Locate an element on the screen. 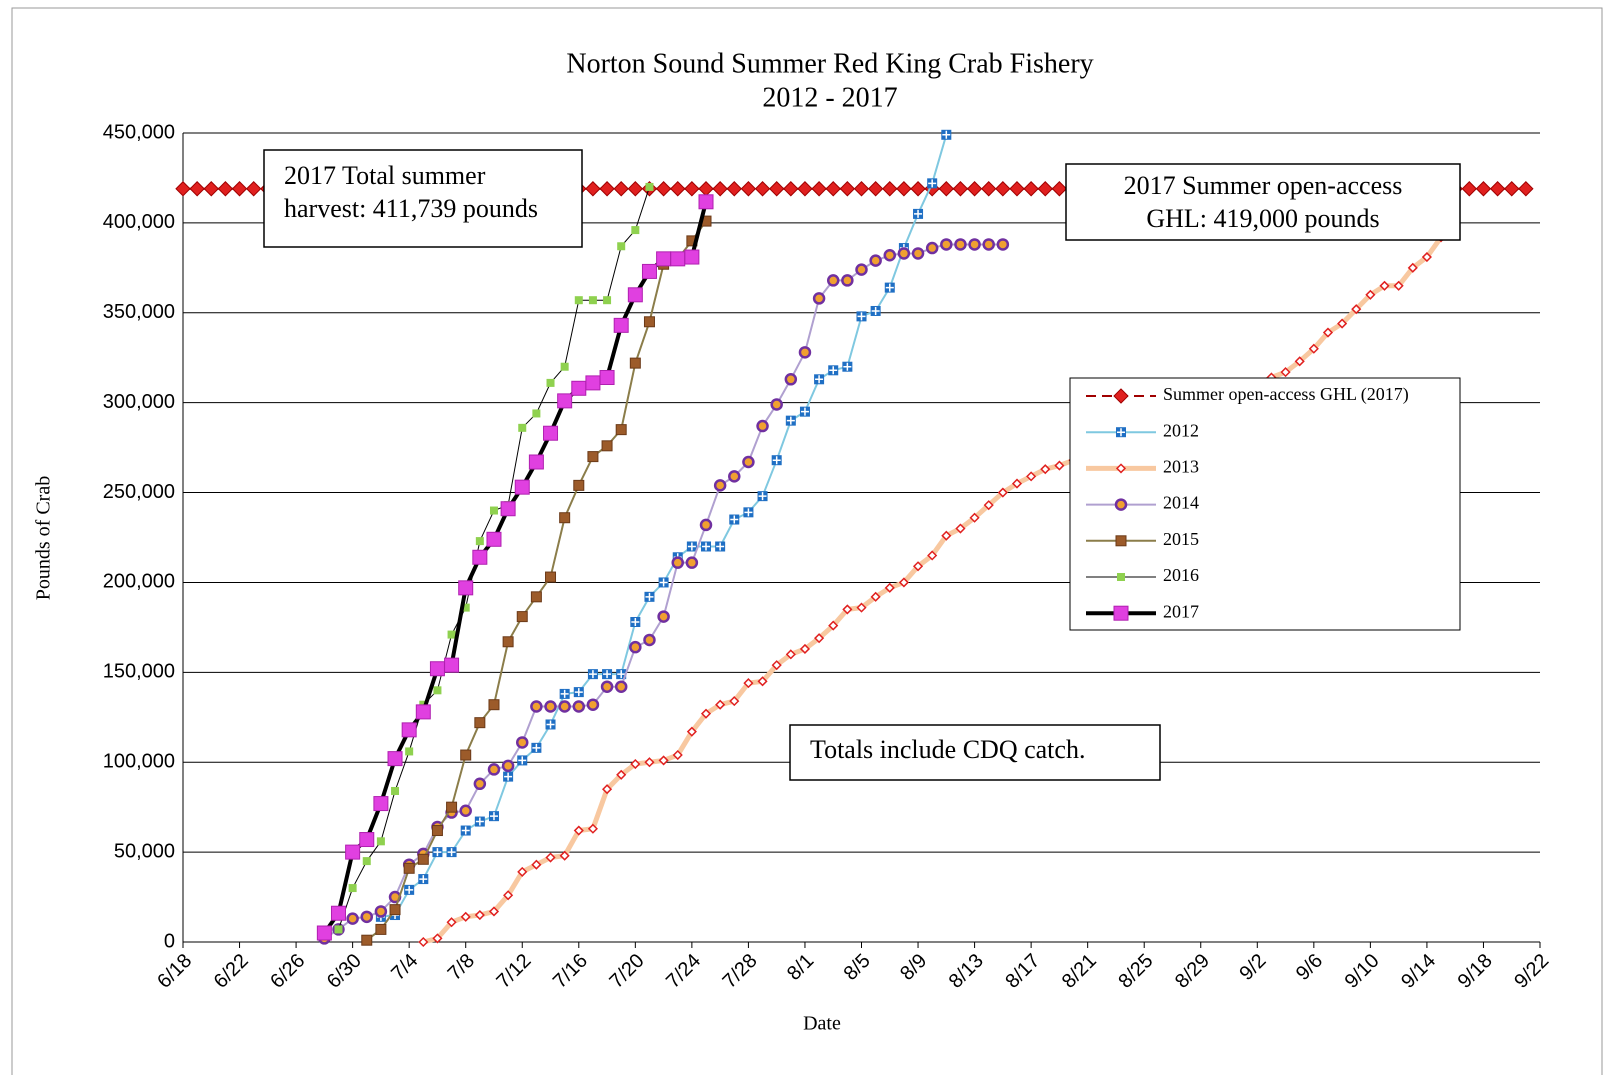 The image size is (1606, 1075). x-tick-label: 9/14 is located at coordinates (1418, 971).